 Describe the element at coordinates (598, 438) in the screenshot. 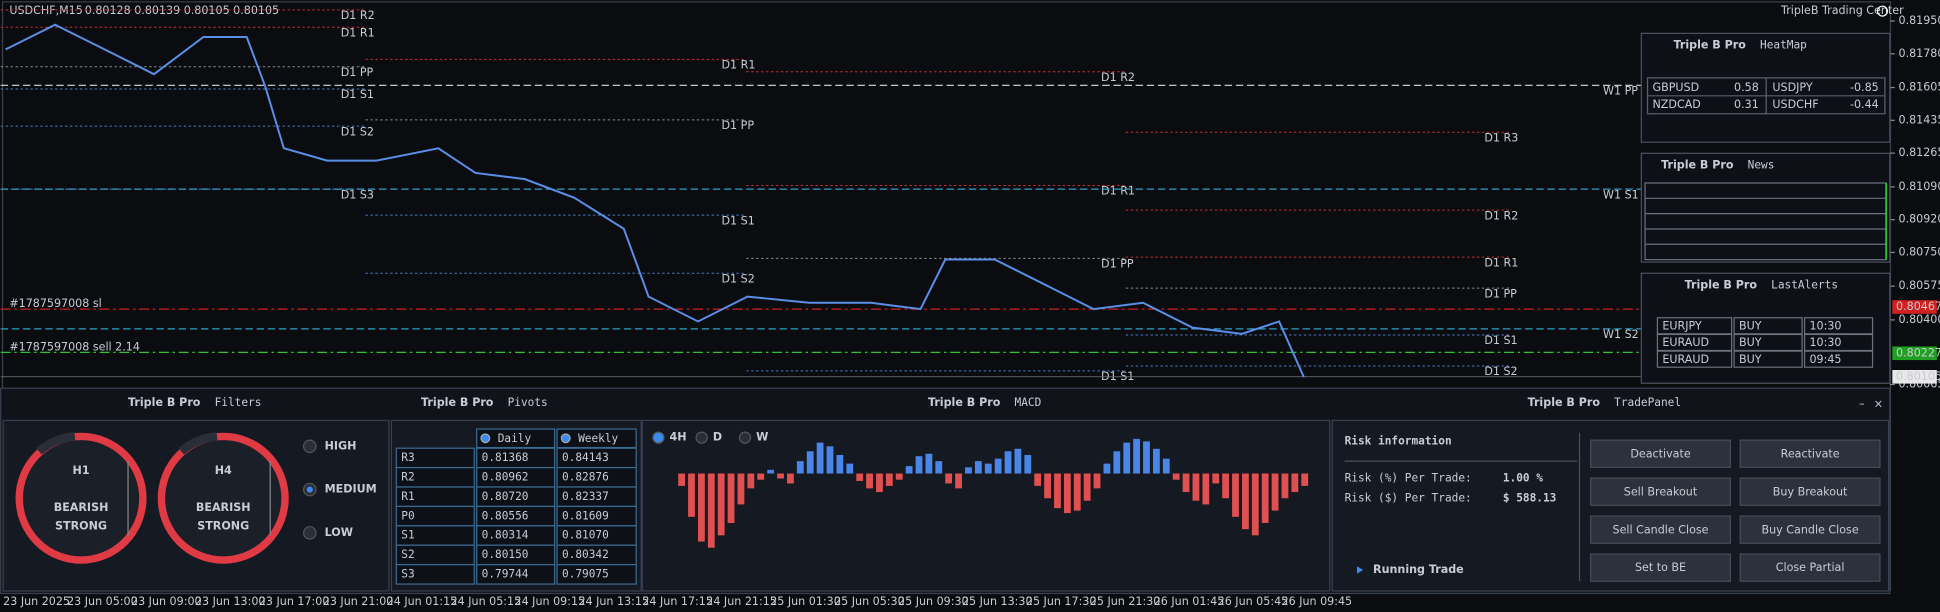

I see `pivot-column: Weekly` at that location.